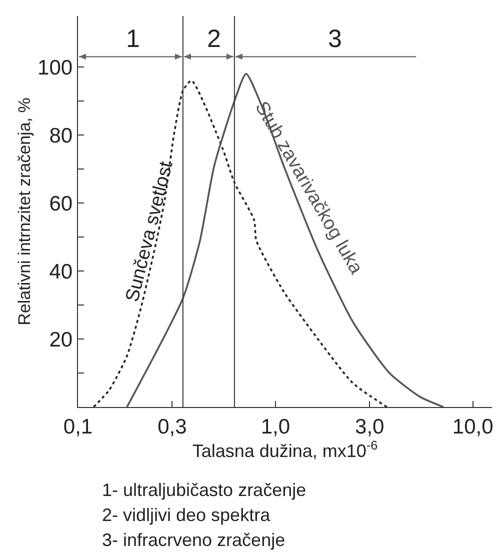  Describe the element at coordinates (275, 426) in the screenshot. I see `x-tick-label: 1,0` at that location.